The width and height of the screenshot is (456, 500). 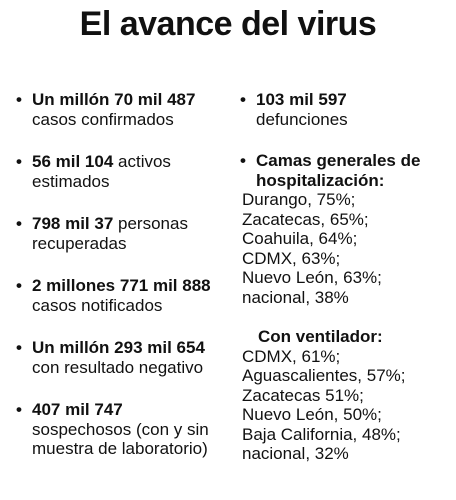 I want to click on page-title: El avance del virus, so click(x=228, y=24).